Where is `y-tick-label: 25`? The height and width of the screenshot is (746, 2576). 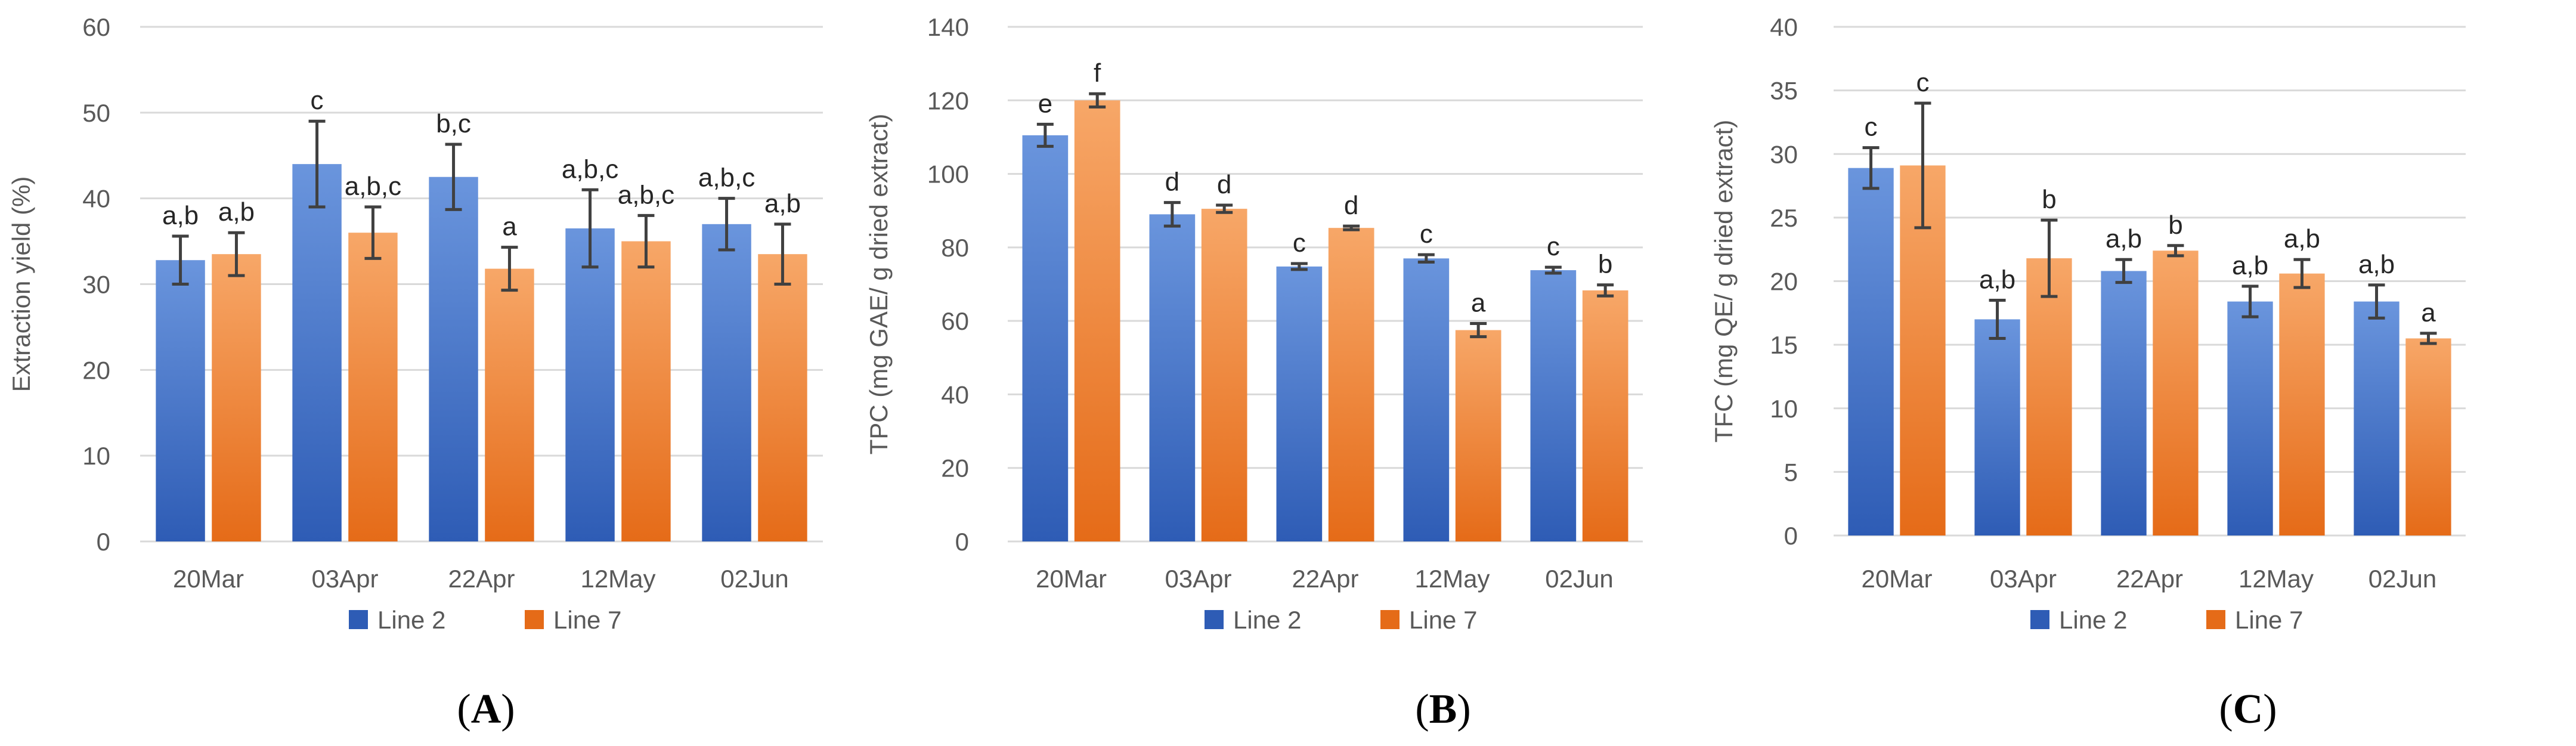
y-tick-label: 25 is located at coordinates (1784, 218).